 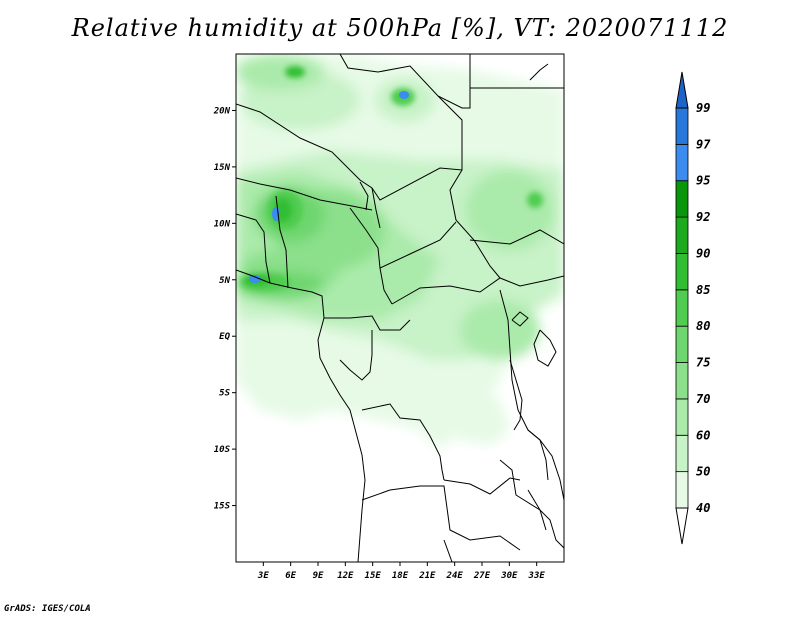 What do you see at coordinates (47, 609) in the screenshot?
I see `grads-credit: GrADS: IGES/COLA` at bounding box center [47, 609].